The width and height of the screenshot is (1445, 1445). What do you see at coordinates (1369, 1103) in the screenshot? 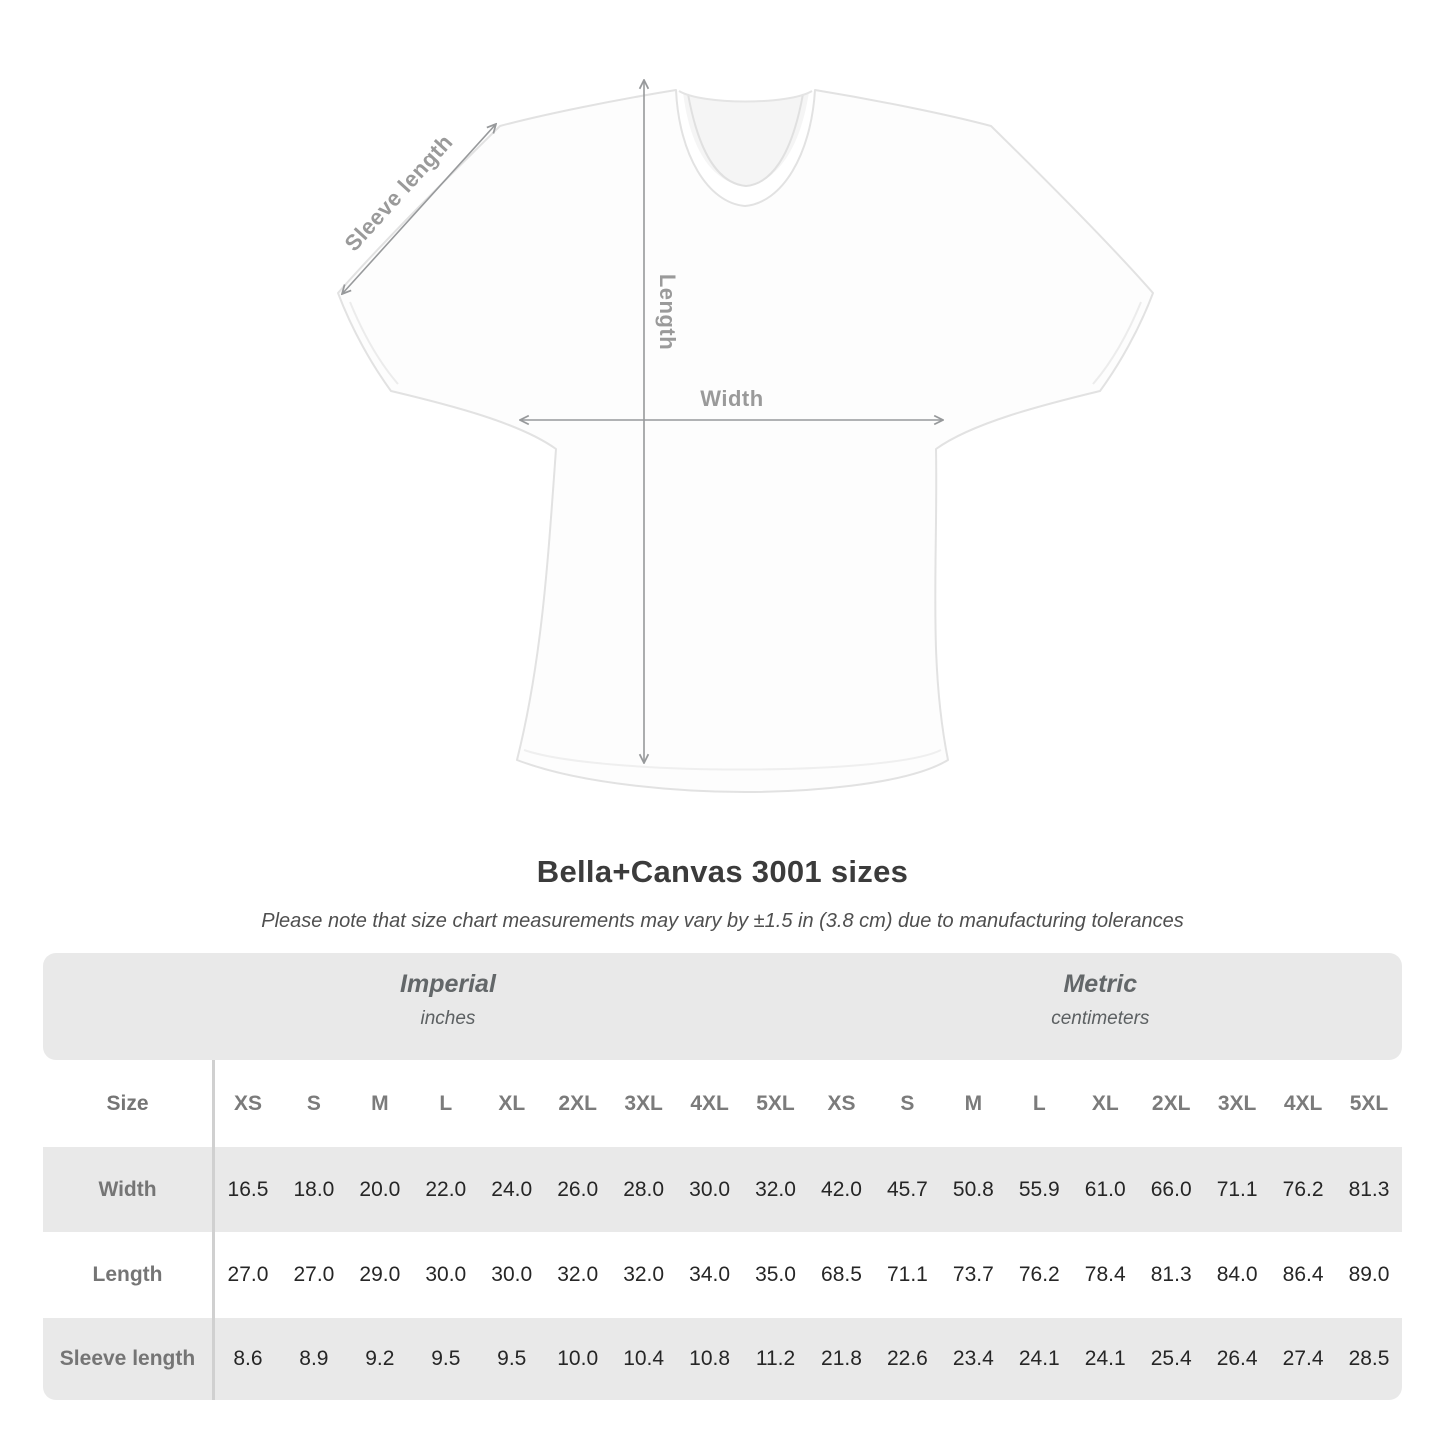
I see `size-col-header-metric-5xl: 5XL` at bounding box center [1369, 1103].